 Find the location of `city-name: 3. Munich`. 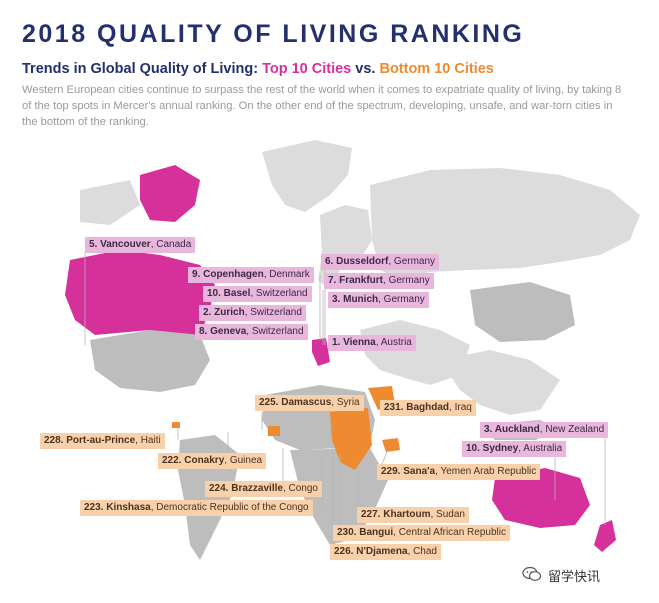

city-name: 3. Munich is located at coordinates (355, 299).